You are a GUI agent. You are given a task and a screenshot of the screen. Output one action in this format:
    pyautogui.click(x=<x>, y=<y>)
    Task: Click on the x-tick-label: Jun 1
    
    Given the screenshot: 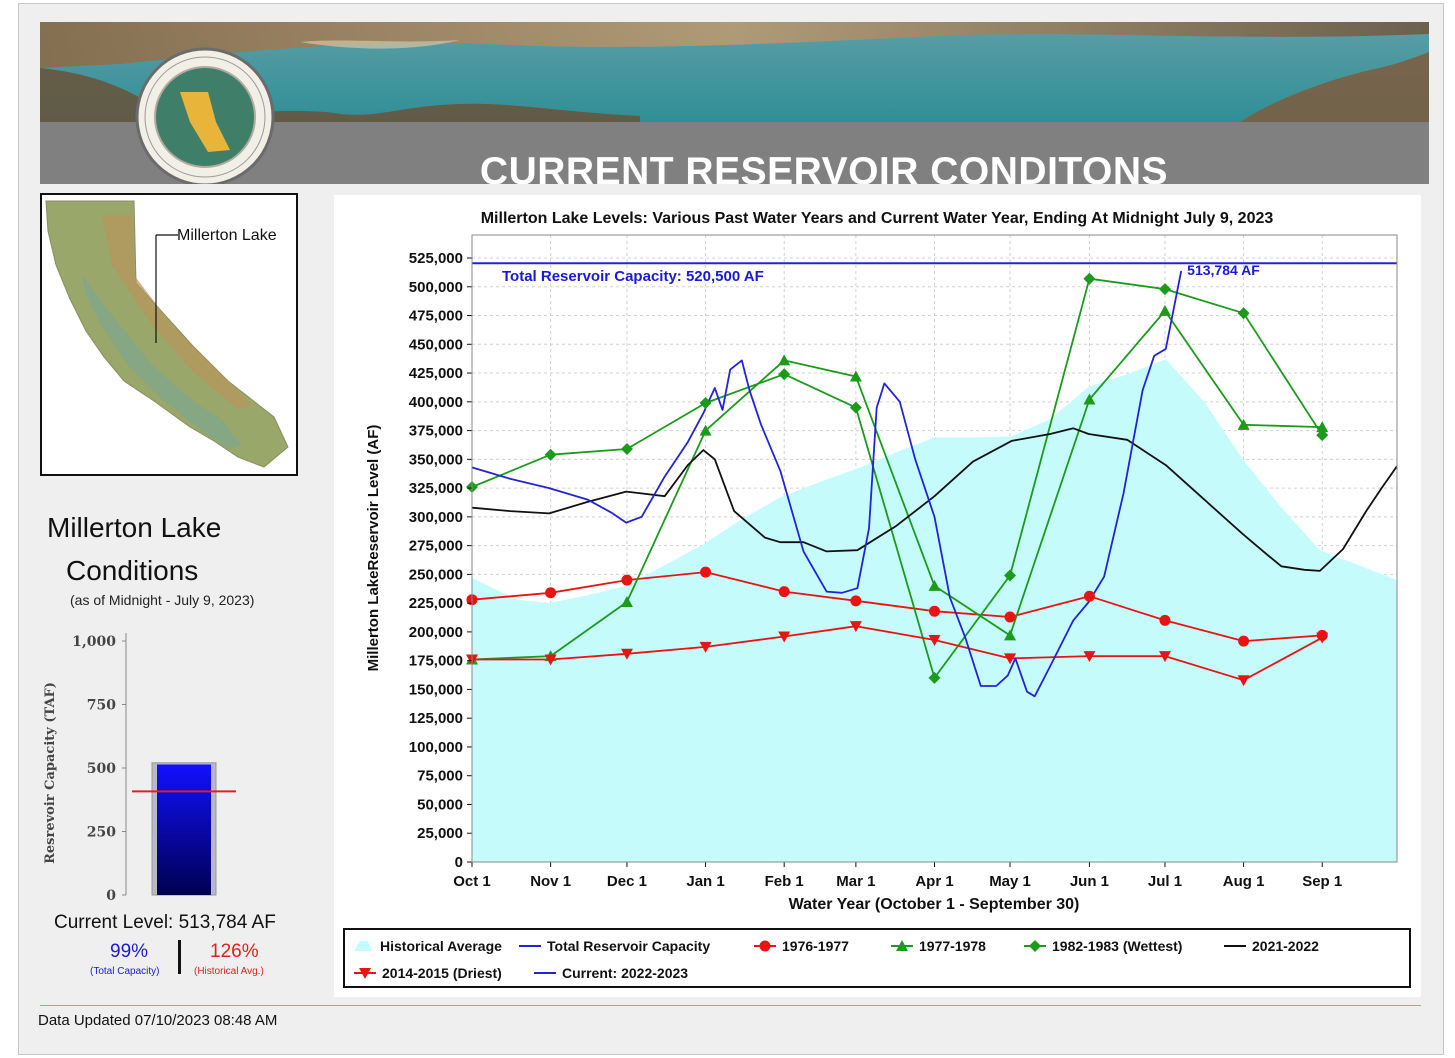 What is the action you would take?
    pyautogui.click(x=1089, y=881)
    